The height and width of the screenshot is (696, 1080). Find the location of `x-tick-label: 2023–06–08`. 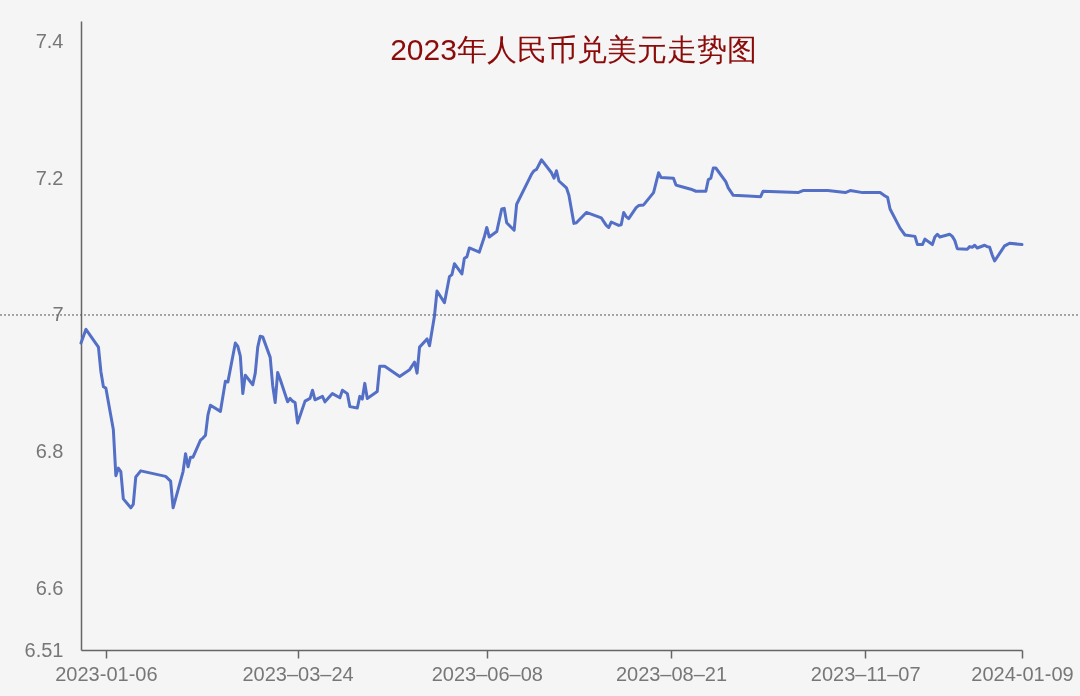

x-tick-label: 2023–06–08 is located at coordinates (487, 673).